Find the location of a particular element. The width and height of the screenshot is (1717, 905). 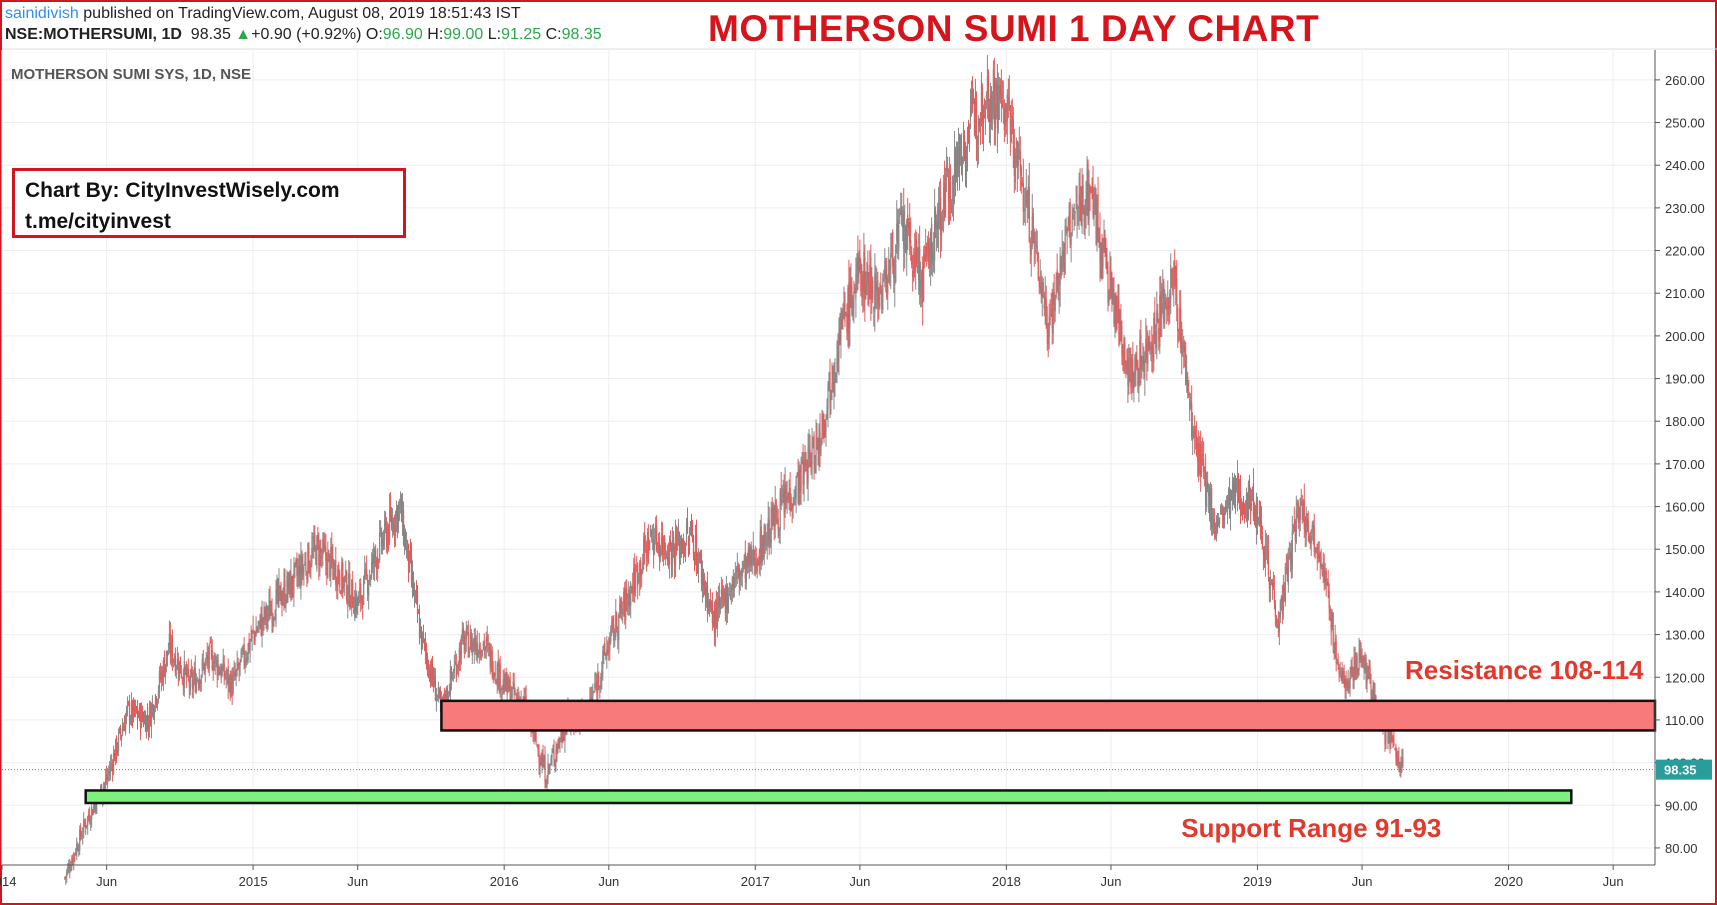

y-tick-label: 120.00 is located at coordinates (1685, 677).